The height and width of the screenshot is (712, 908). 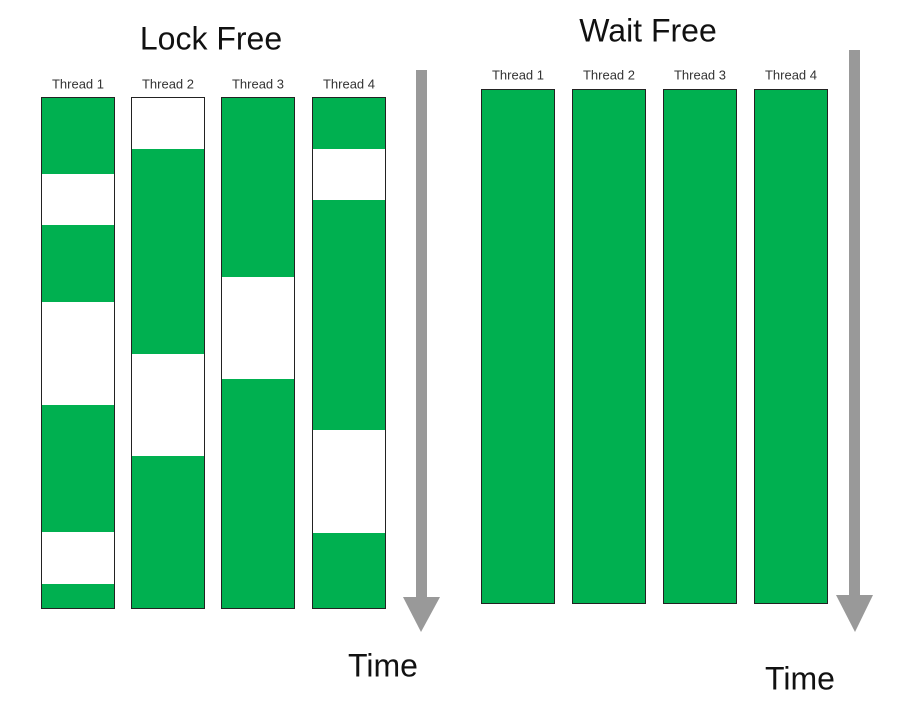 What do you see at coordinates (648, 30) in the screenshot?
I see `wait-free-title: Wait Free` at bounding box center [648, 30].